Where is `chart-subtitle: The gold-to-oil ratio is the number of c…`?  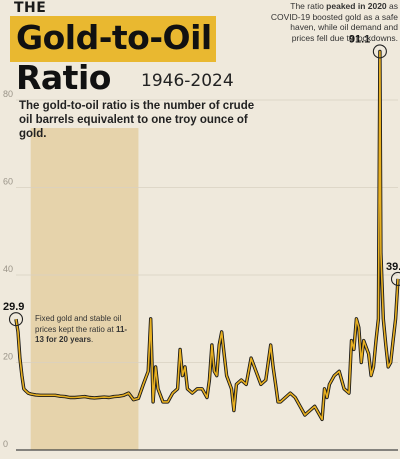 chart-subtitle: The gold-to-oil ratio is the number of c… is located at coordinates (144, 120).